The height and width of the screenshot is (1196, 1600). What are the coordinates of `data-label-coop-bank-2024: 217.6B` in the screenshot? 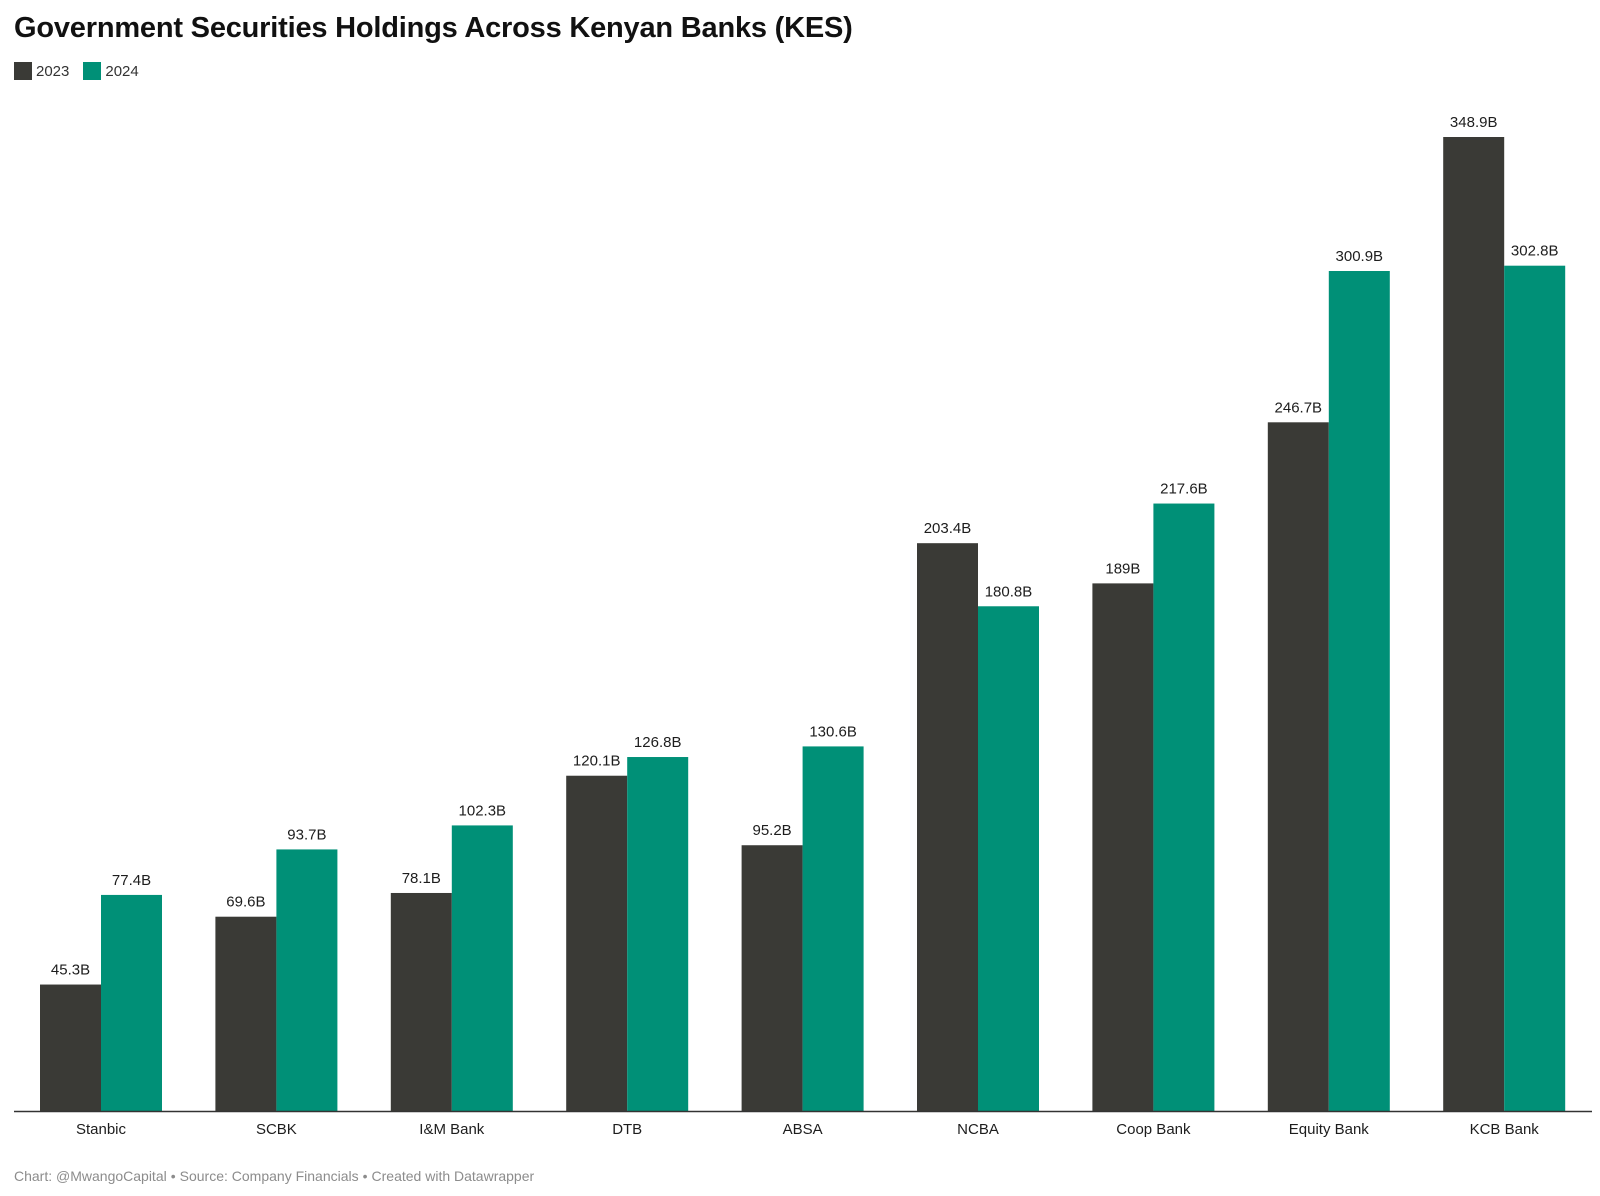 It's located at (1184, 489).